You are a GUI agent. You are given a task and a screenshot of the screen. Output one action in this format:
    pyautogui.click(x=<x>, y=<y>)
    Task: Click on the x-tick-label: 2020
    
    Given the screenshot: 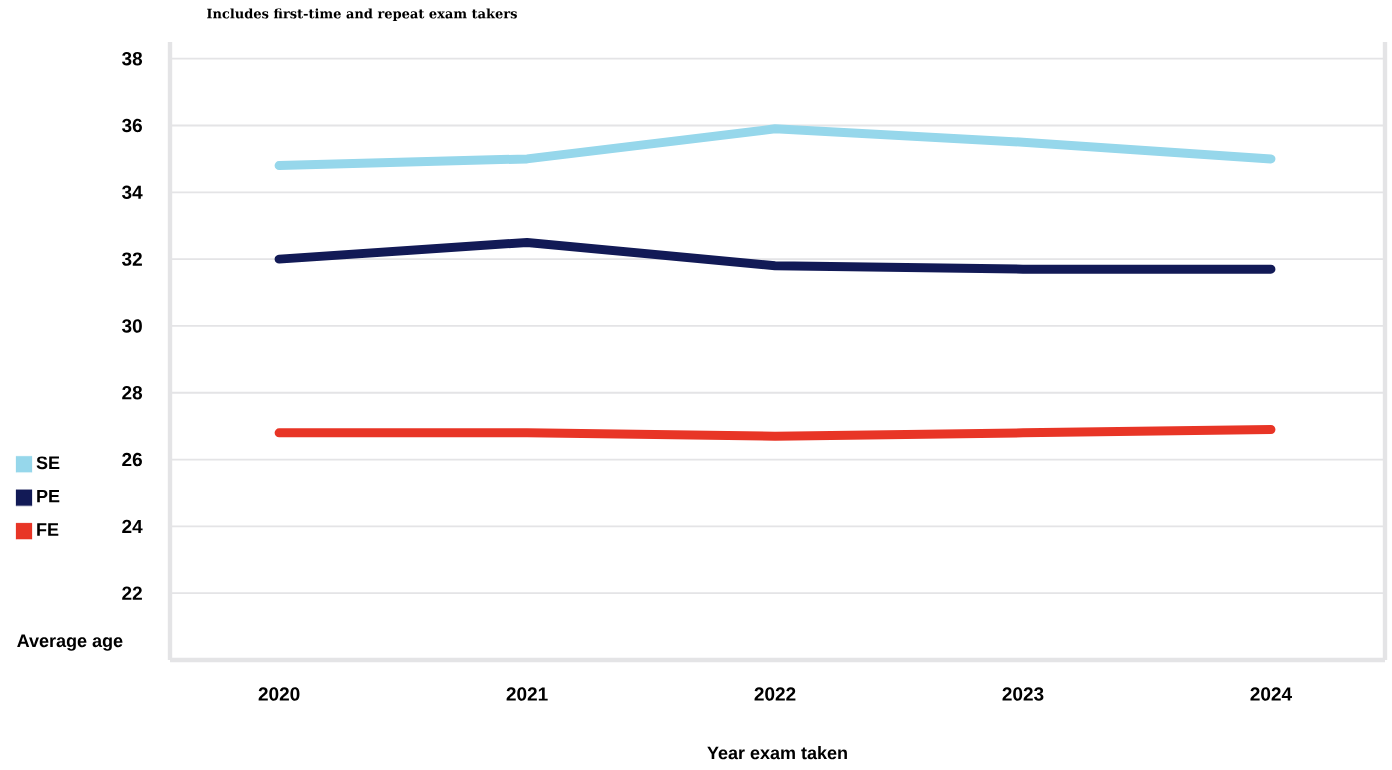 What is the action you would take?
    pyautogui.click(x=279, y=694)
    